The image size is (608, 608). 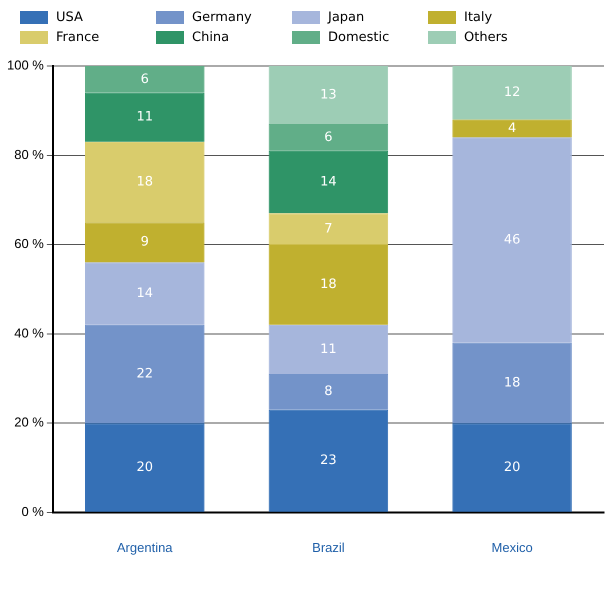 I want to click on data-label: 9, so click(x=144, y=242).